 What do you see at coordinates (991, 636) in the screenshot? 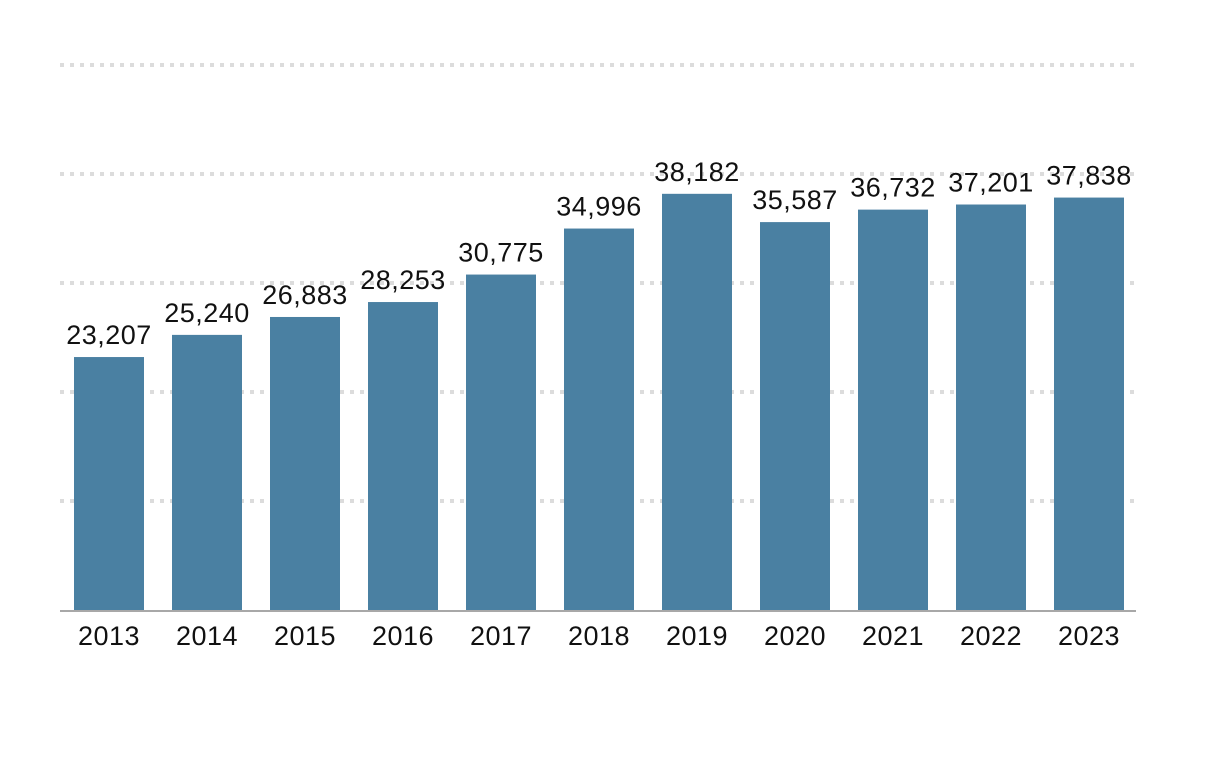
I see `x-tick-label-2022: 2022` at bounding box center [991, 636].